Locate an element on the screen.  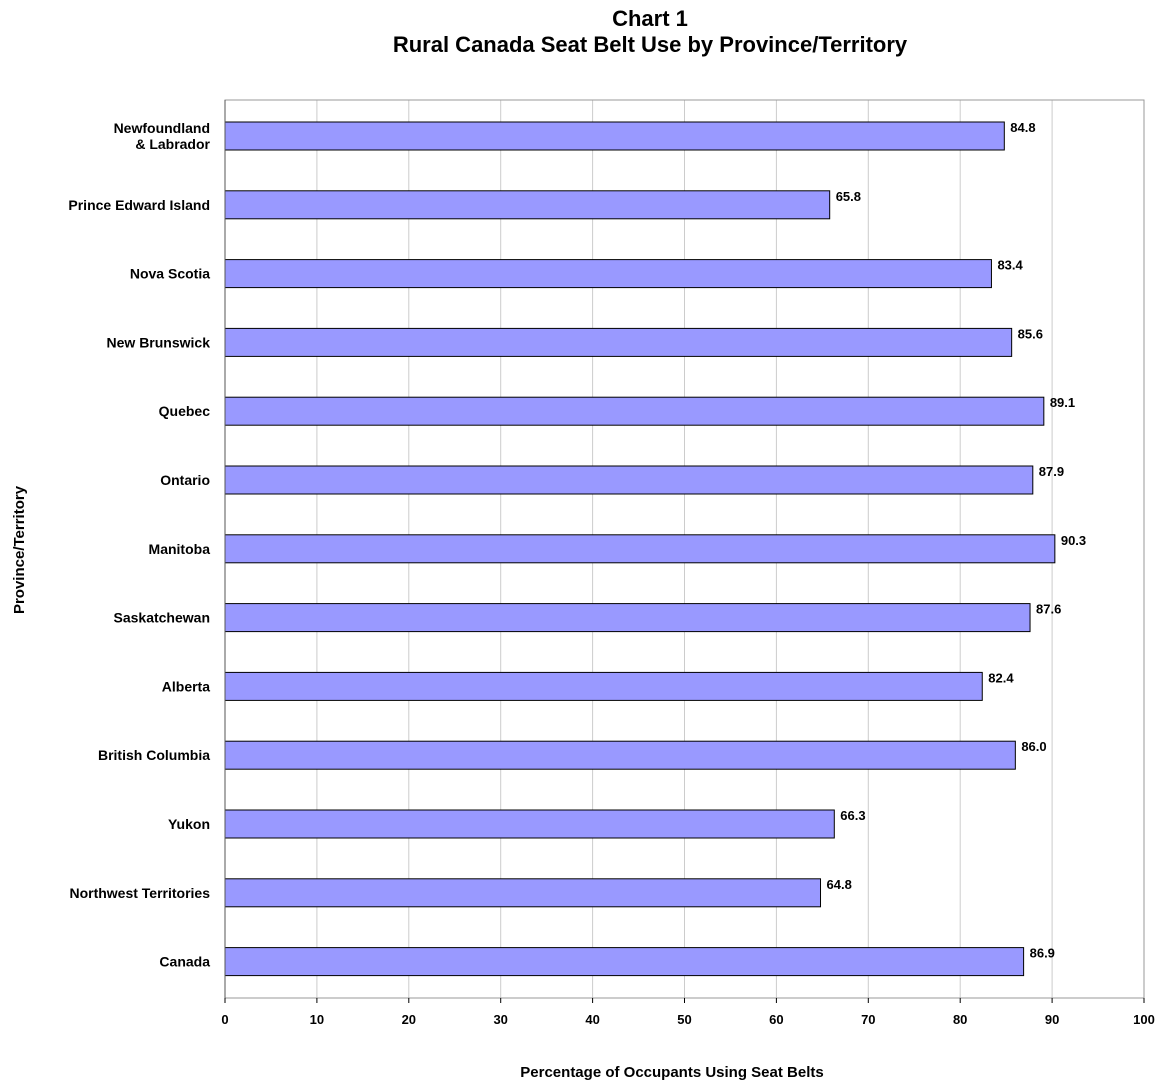
category-label-line: Nova Scotia is located at coordinates (170, 274).